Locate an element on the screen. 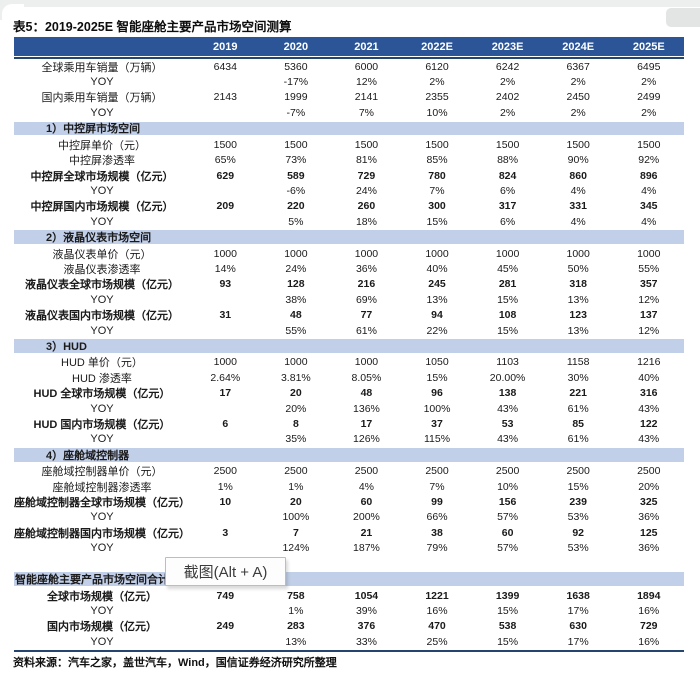 Image resolution: width=700 pixels, height=674 pixels. data-cell: 81% is located at coordinates (366, 160).